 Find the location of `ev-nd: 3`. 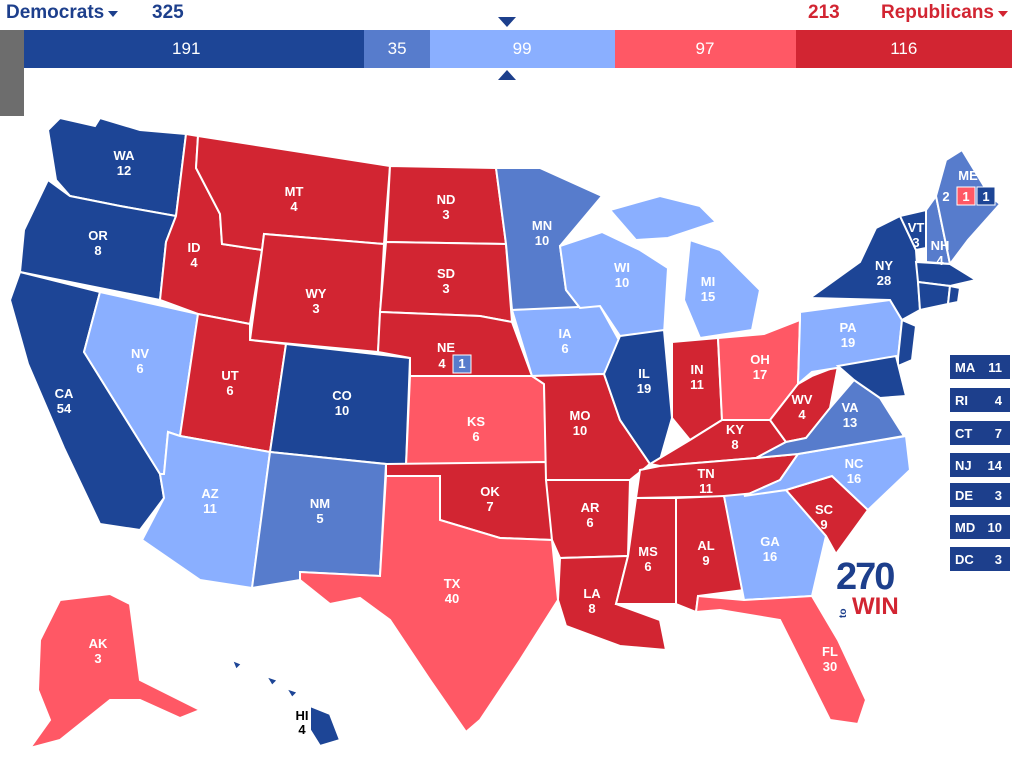

ev-nd: 3 is located at coordinates (445, 214).